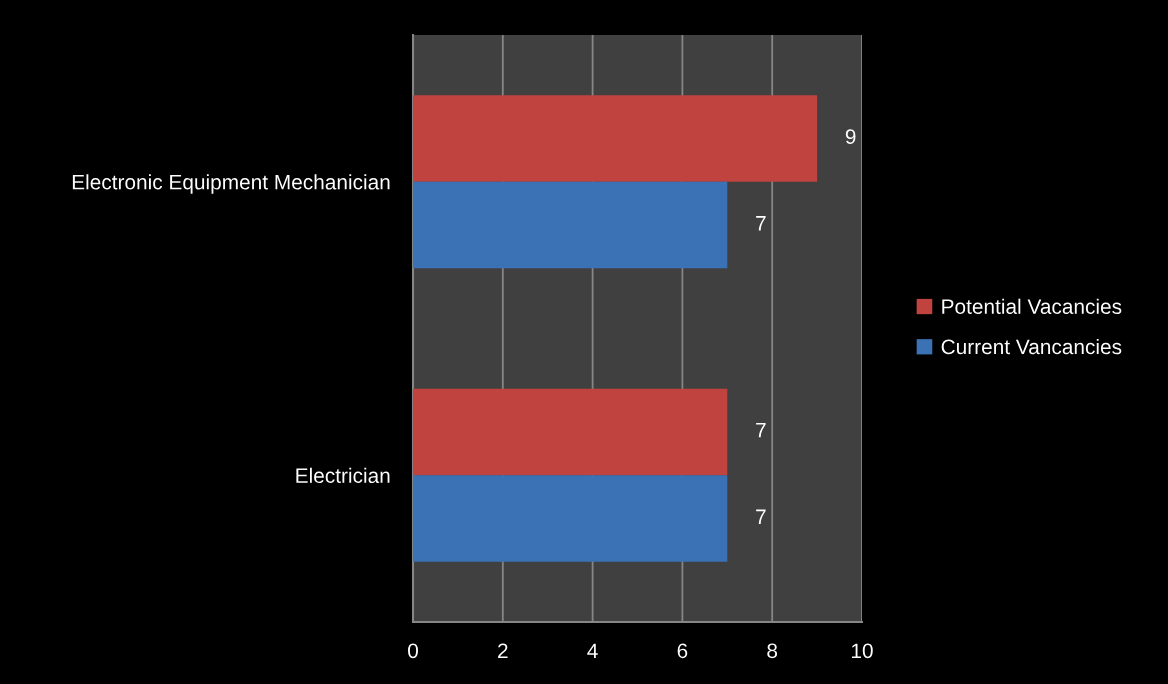  What do you see at coordinates (413, 651) in the screenshot?
I see `x-tick-label: 0` at bounding box center [413, 651].